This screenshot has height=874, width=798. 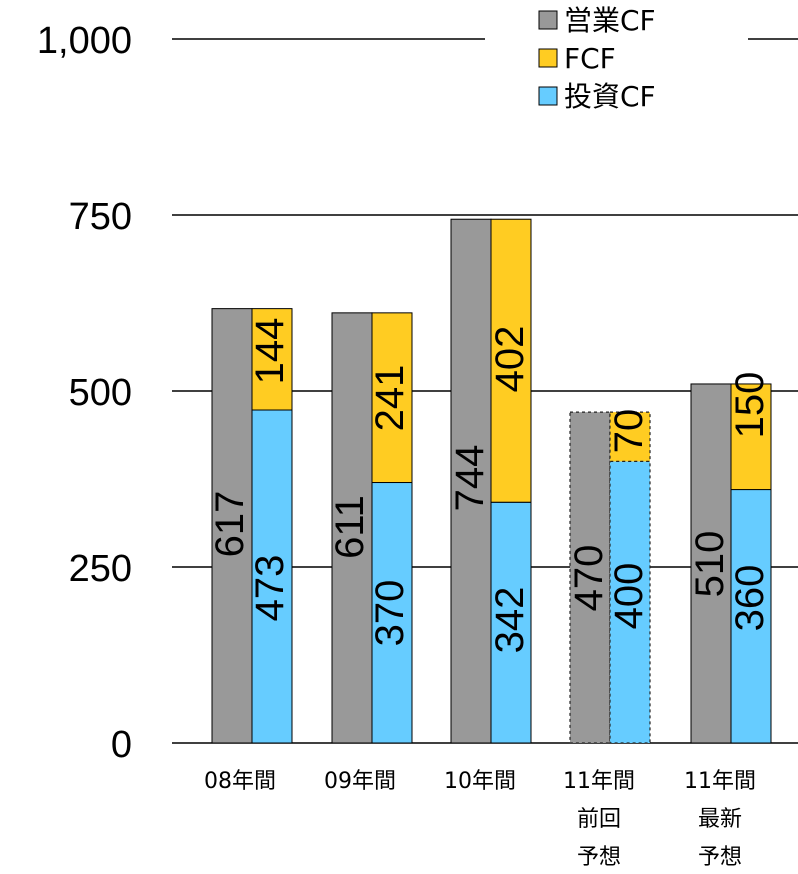 I want to click on operating-cf-value-label: 617, so click(x=230, y=524).